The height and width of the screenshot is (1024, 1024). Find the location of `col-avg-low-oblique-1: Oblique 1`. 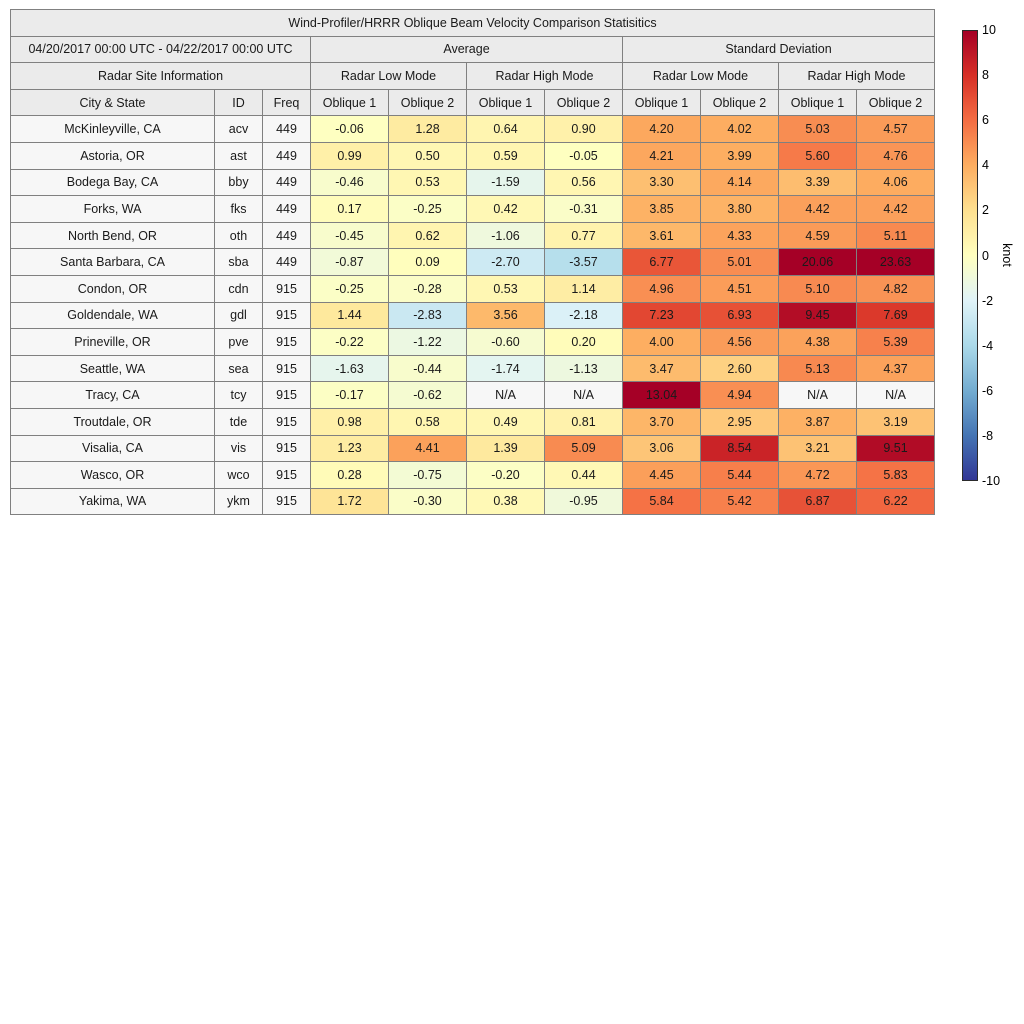

col-avg-low-oblique-1: Oblique 1 is located at coordinates (349, 102).